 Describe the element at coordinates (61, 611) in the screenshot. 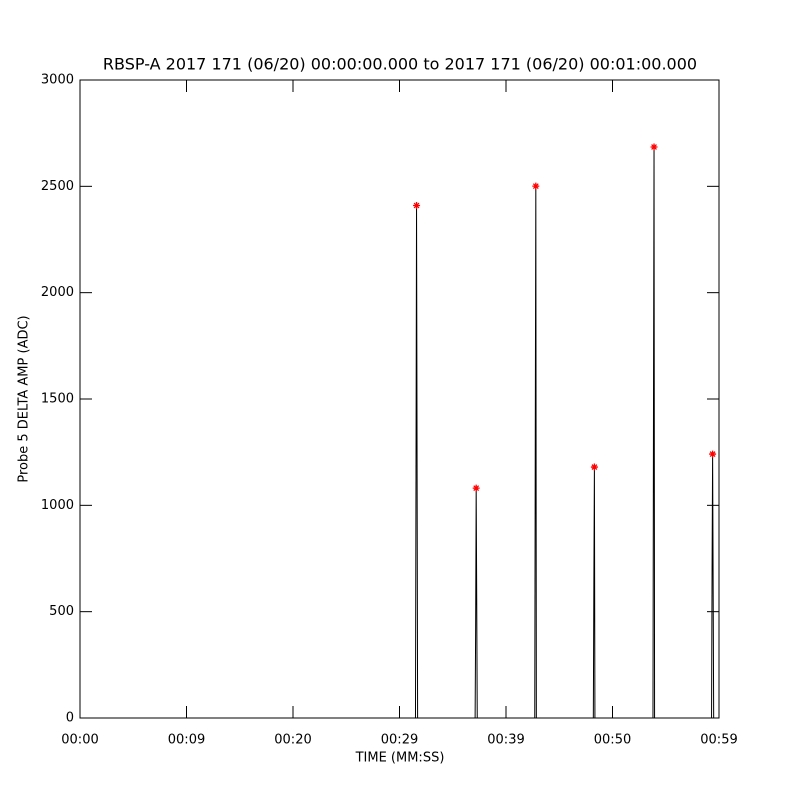

I see `y-tick-label: 500` at that location.